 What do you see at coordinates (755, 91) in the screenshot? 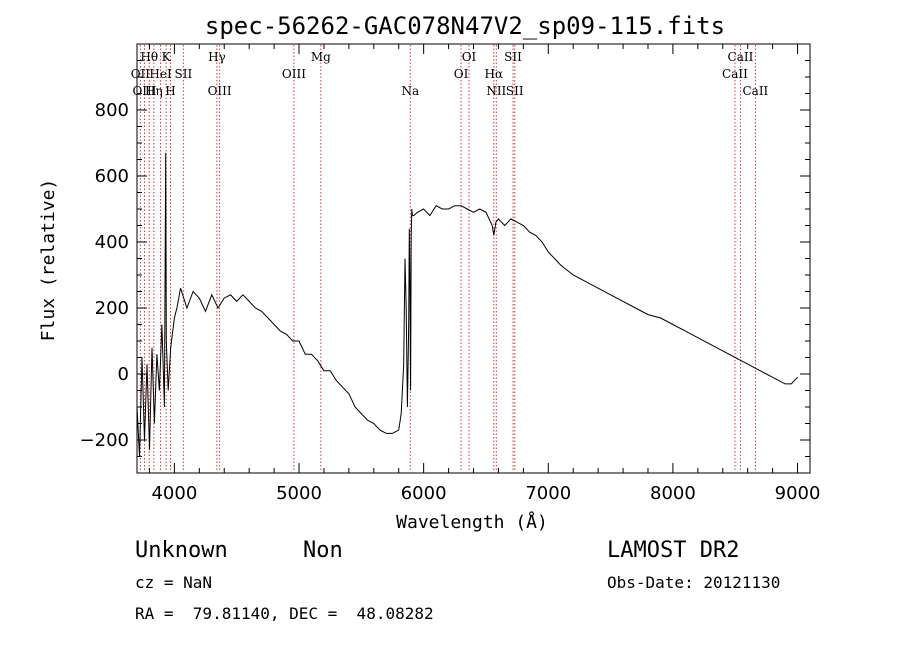
I see `line-marker-label-21: CaII` at bounding box center [755, 91].